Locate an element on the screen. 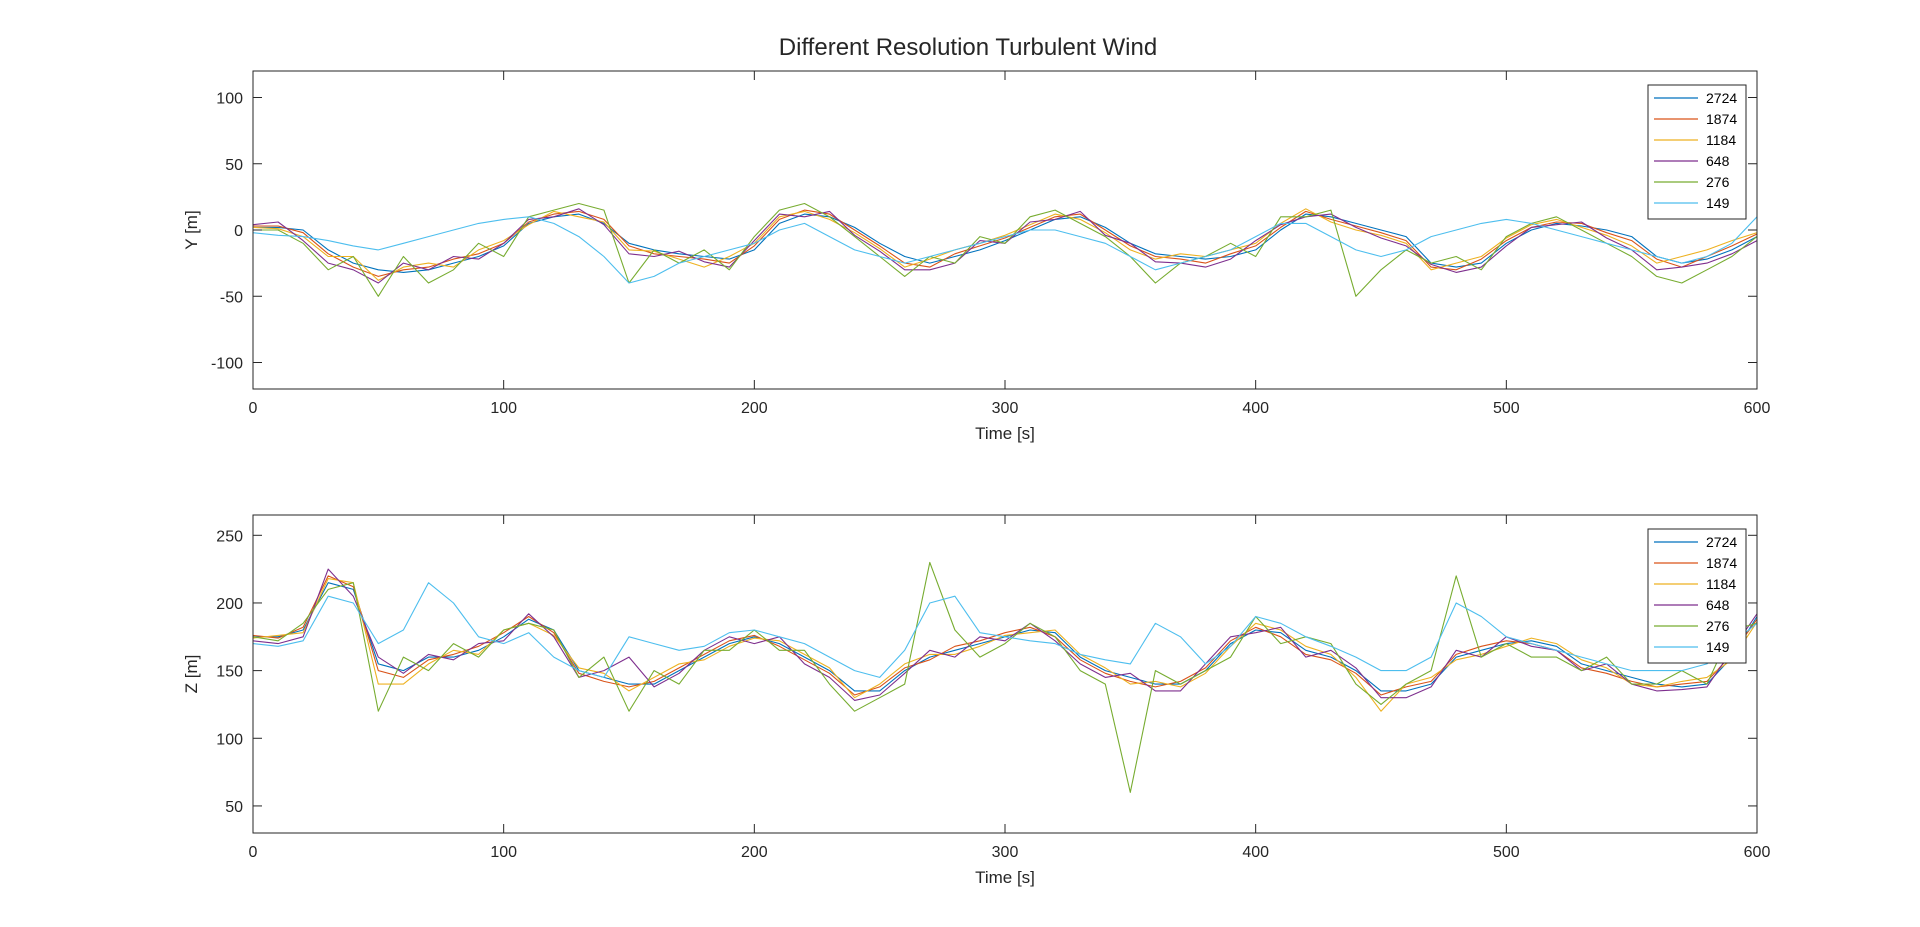  series-lines is located at coordinates (1005, 249).